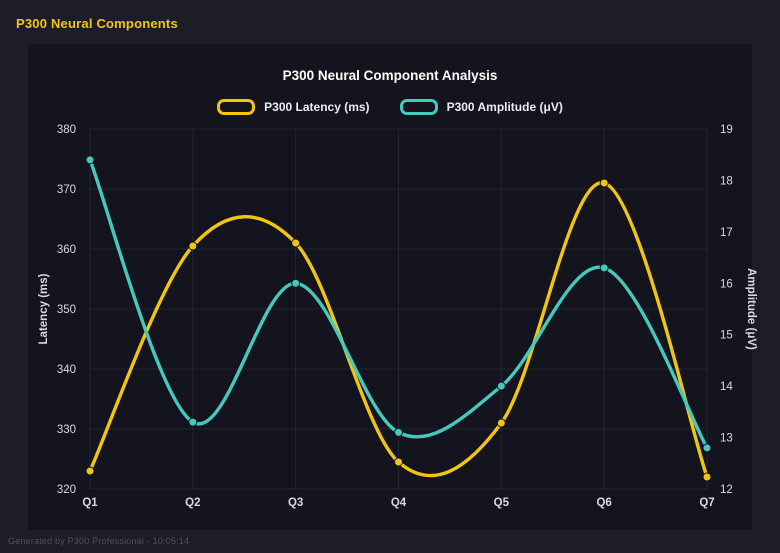 The width and height of the screenshot is (780, 553). Describe the element at coordinates (295, 503) in the screenshot. I see `x-axis-tick-label: Q3` at that location.